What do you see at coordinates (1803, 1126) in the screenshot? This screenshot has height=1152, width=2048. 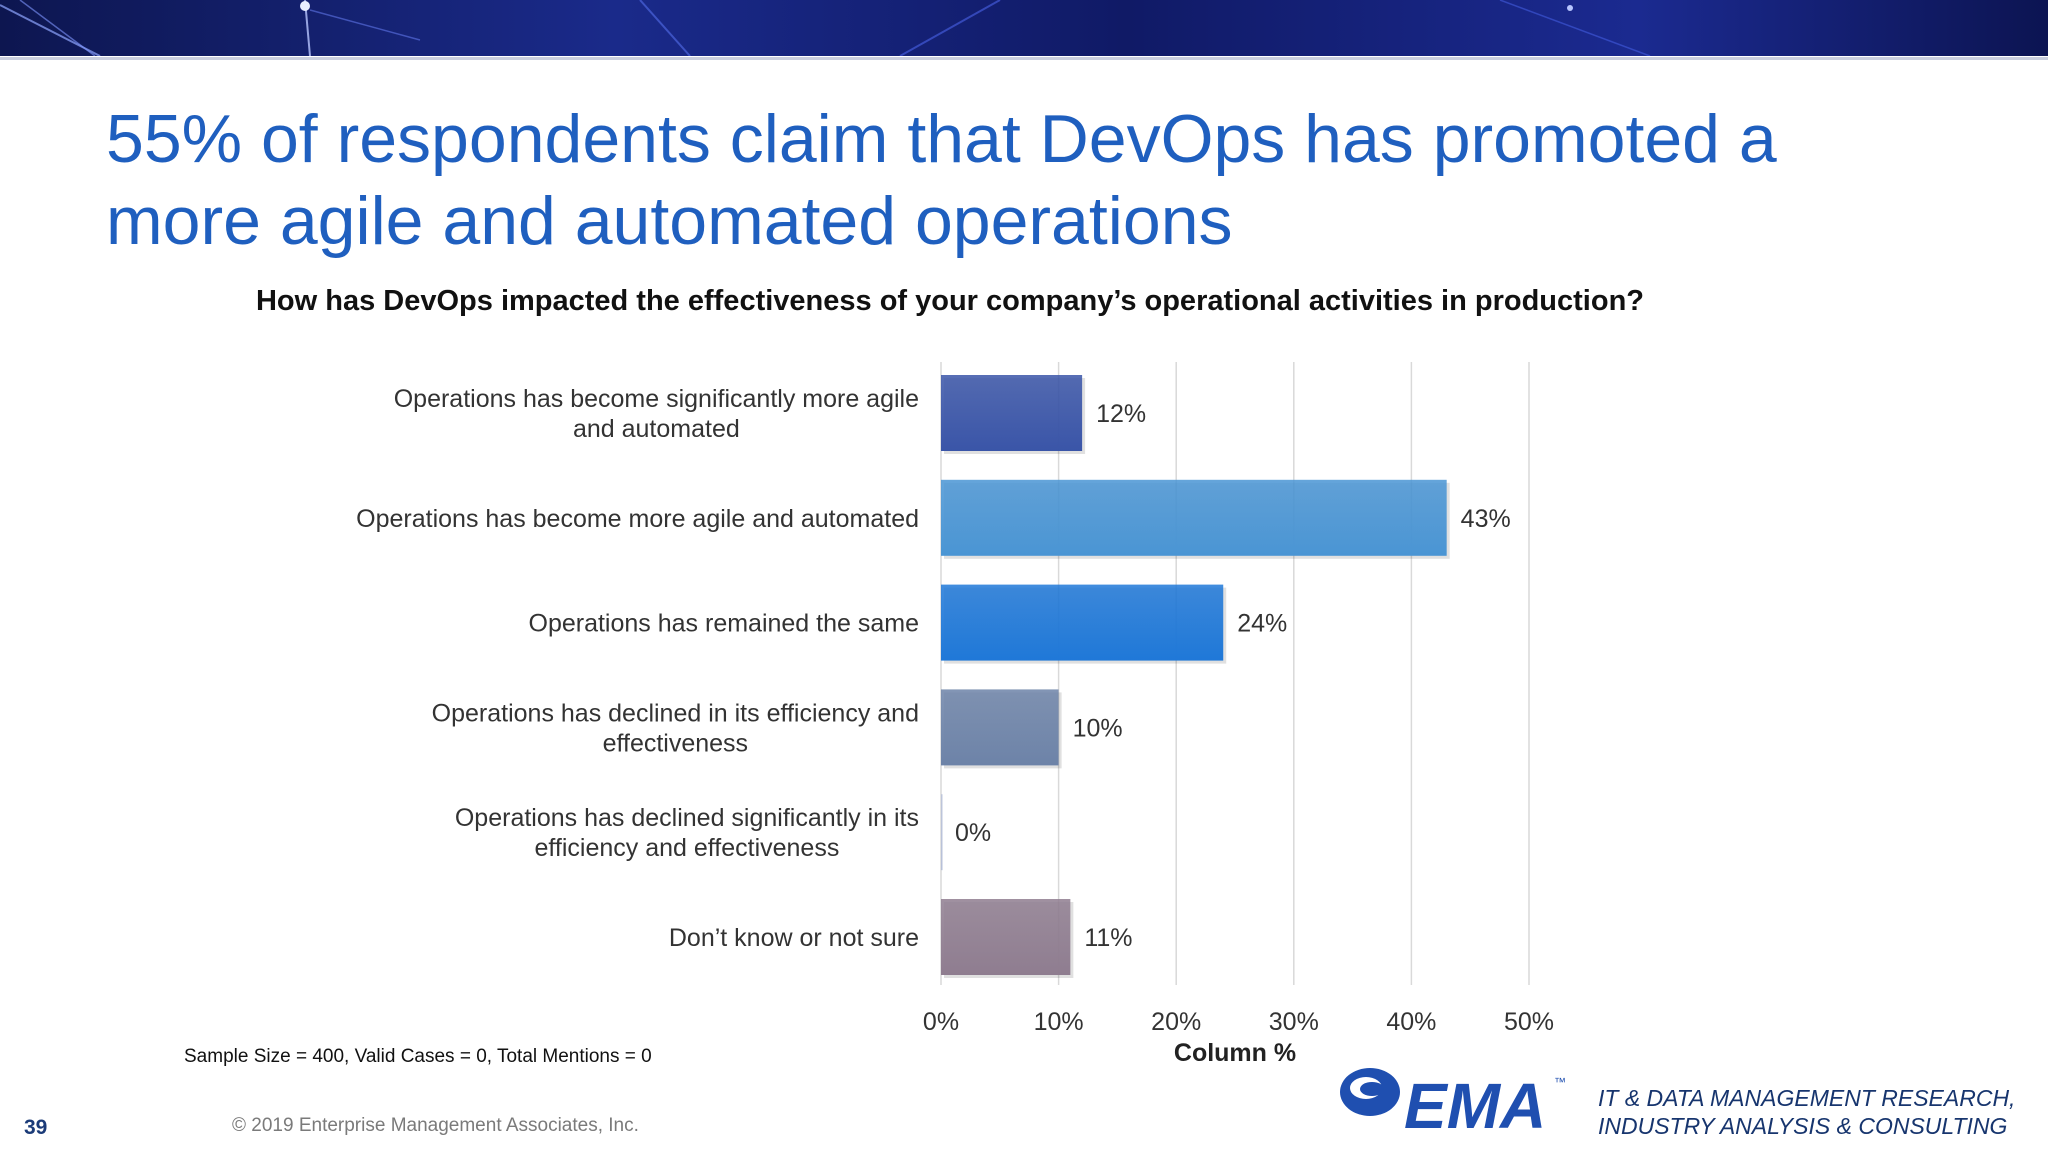 I see `tagline-line-2: INDUSTRY ANALYSIS & CONSULTING` at bounding box center [1803, 1126].